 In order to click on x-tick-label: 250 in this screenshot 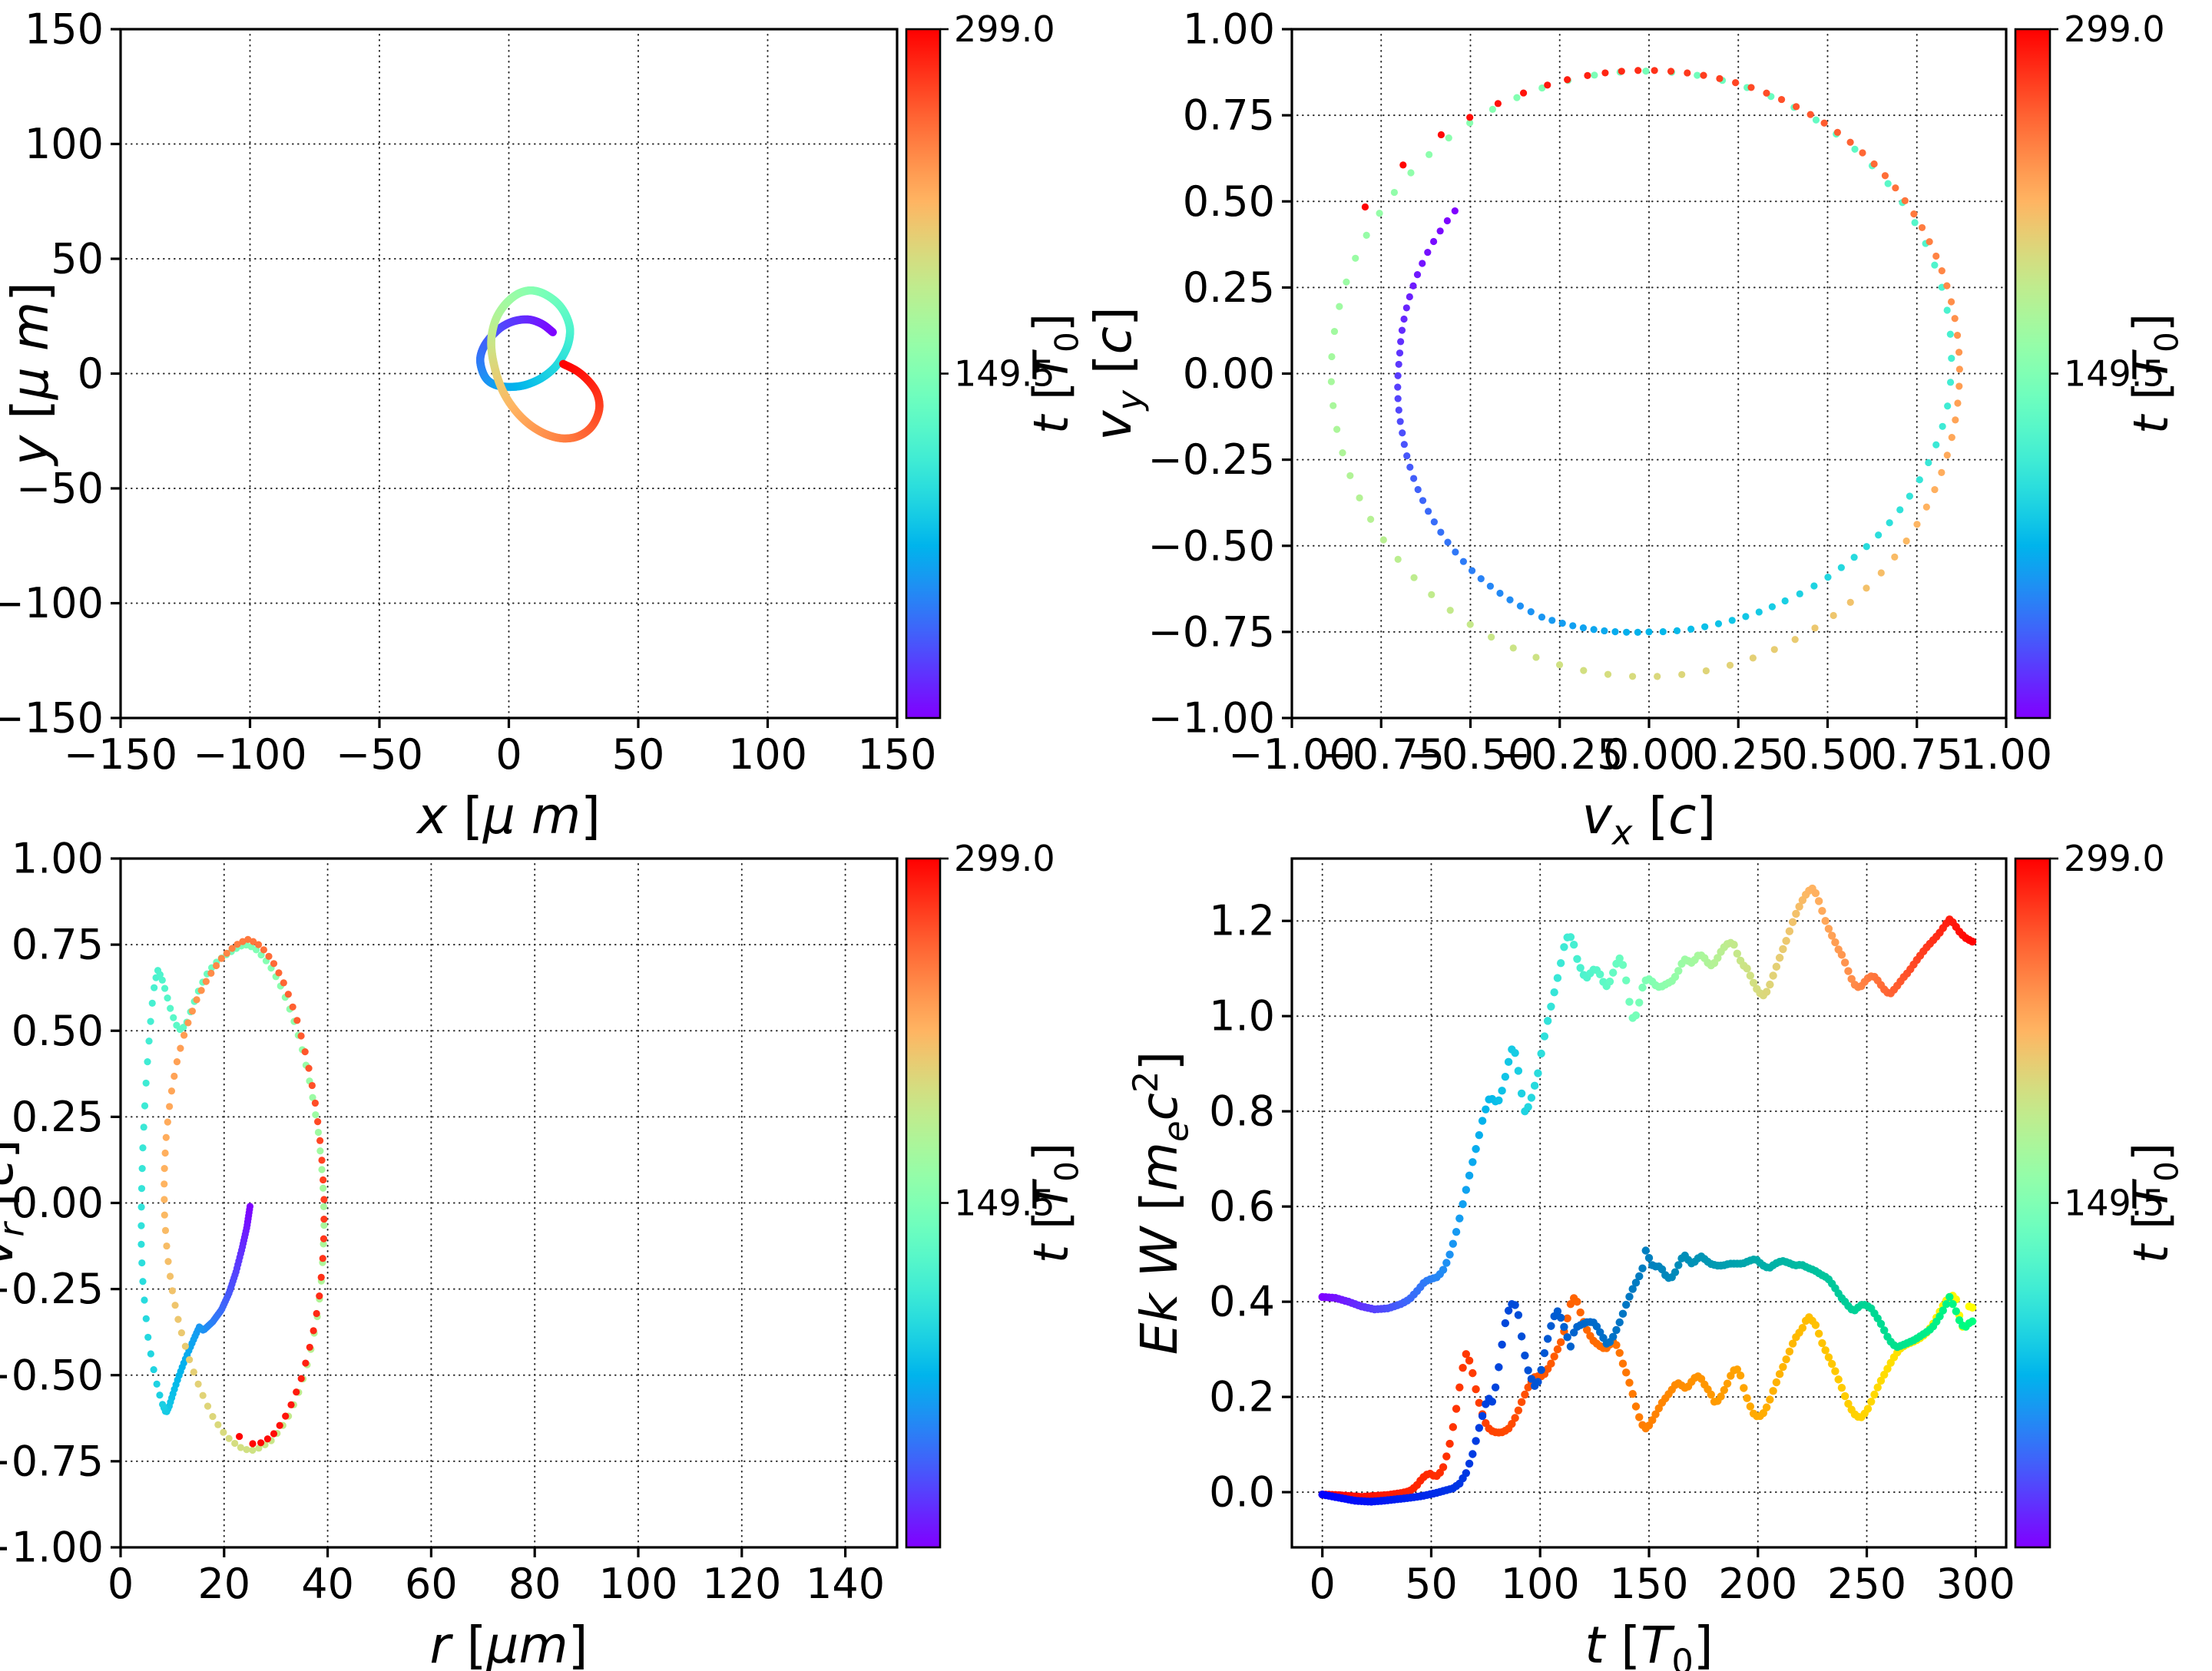, I will do `click(1867, 1584)`.